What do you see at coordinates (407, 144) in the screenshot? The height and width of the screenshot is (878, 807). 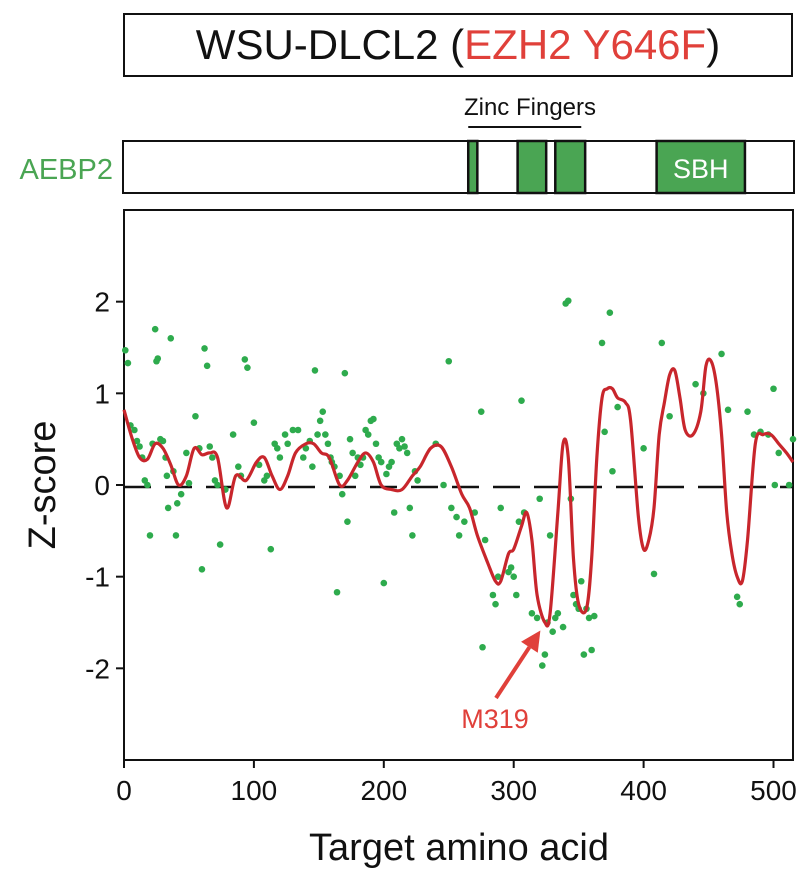 I see `domain-track: AEBP2 Zinc Fingers SBH` at bounding box center [407, 144].